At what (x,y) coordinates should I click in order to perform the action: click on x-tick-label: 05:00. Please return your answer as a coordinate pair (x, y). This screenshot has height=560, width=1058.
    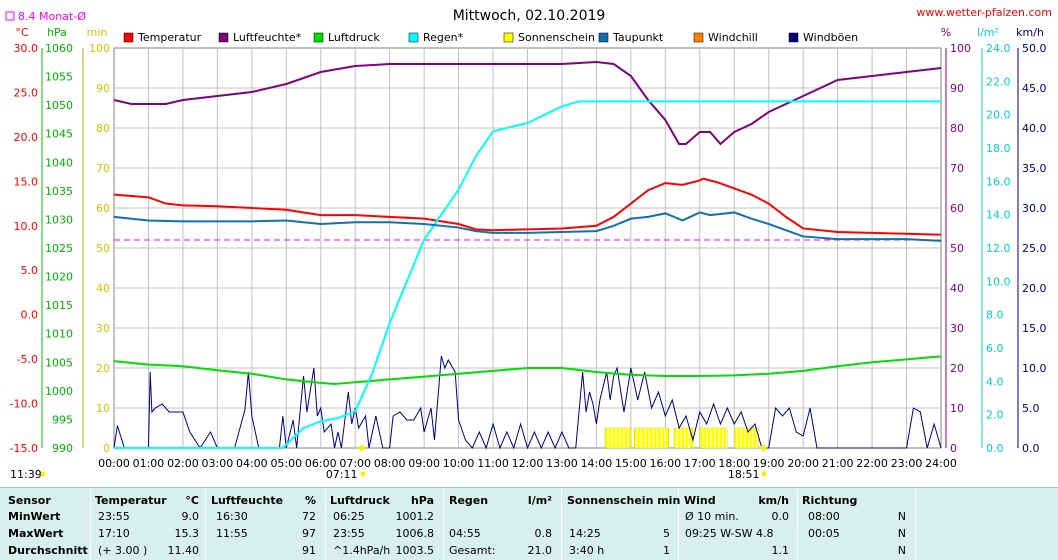
    Looking at the image, I should click on (286, 463).